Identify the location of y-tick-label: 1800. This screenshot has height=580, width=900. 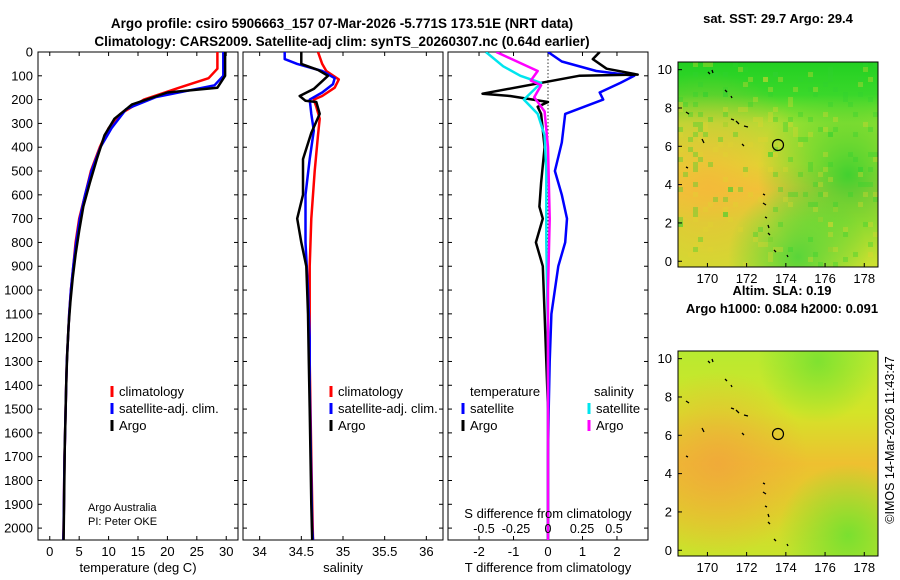
(18, 480).